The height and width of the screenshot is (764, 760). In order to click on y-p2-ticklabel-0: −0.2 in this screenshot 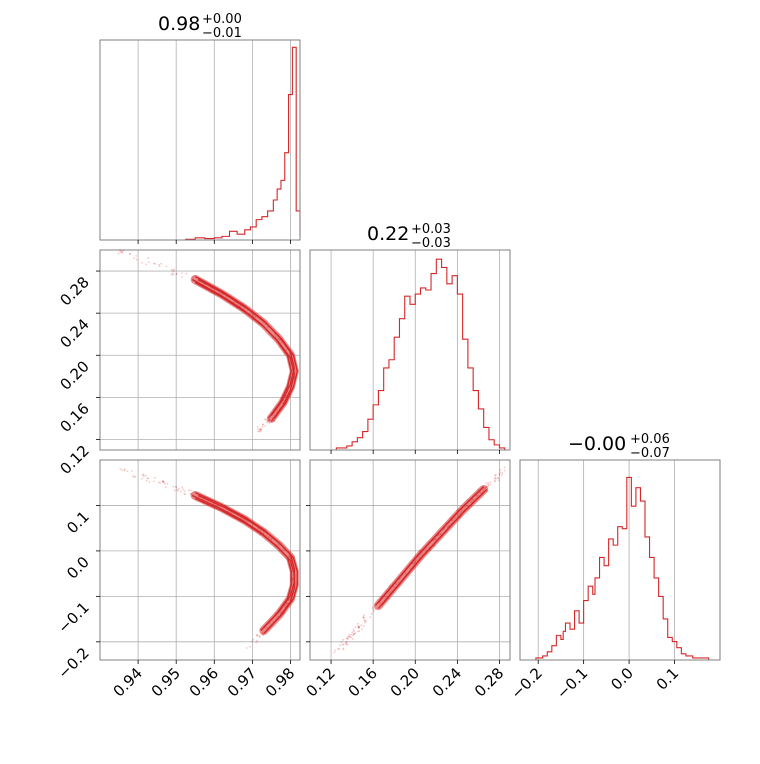, I will do `click(73, 663)`.